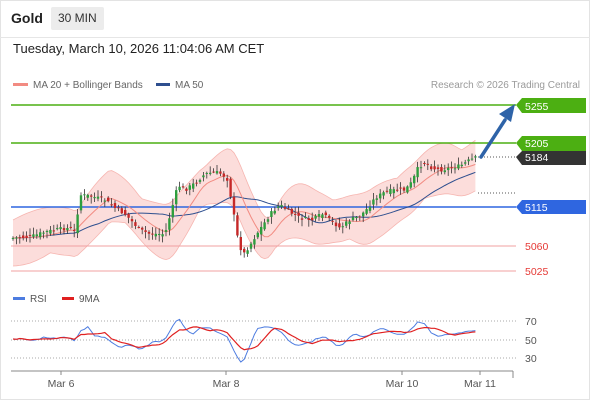 This screenshot has width=590, height=400. What do you see at coordinates (551, 105) in the screenshot?
I see `level-tag-5255: 5255` at bounding box center [551, 105].